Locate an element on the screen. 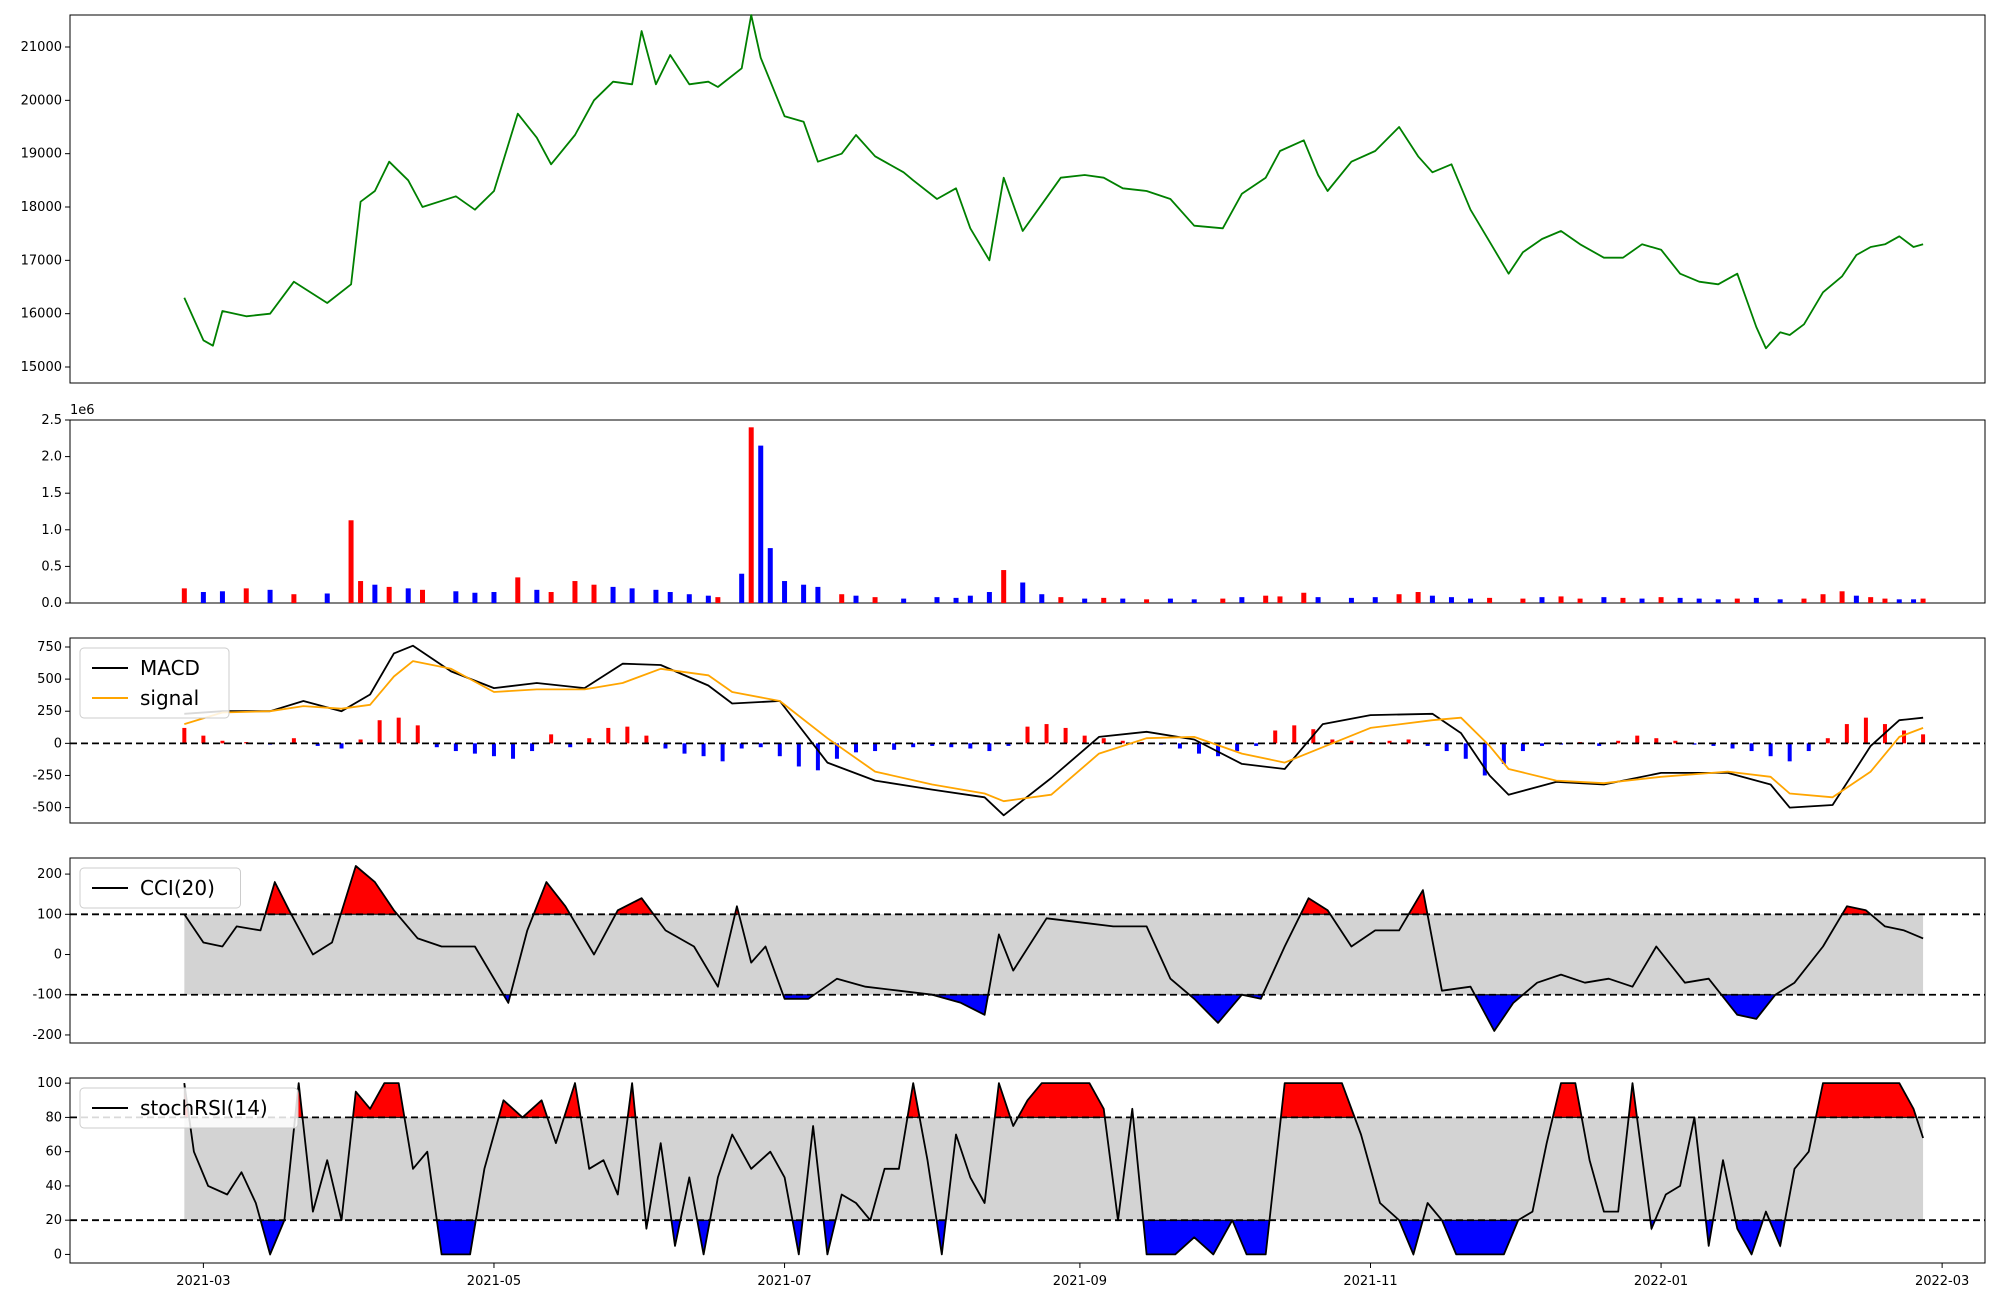 Image resolution: width=2000 pixels, height=1300 pixels. macd-panel: -500 -250 0 250 500 750 MACD signal is located at coordinates (1009, 730).